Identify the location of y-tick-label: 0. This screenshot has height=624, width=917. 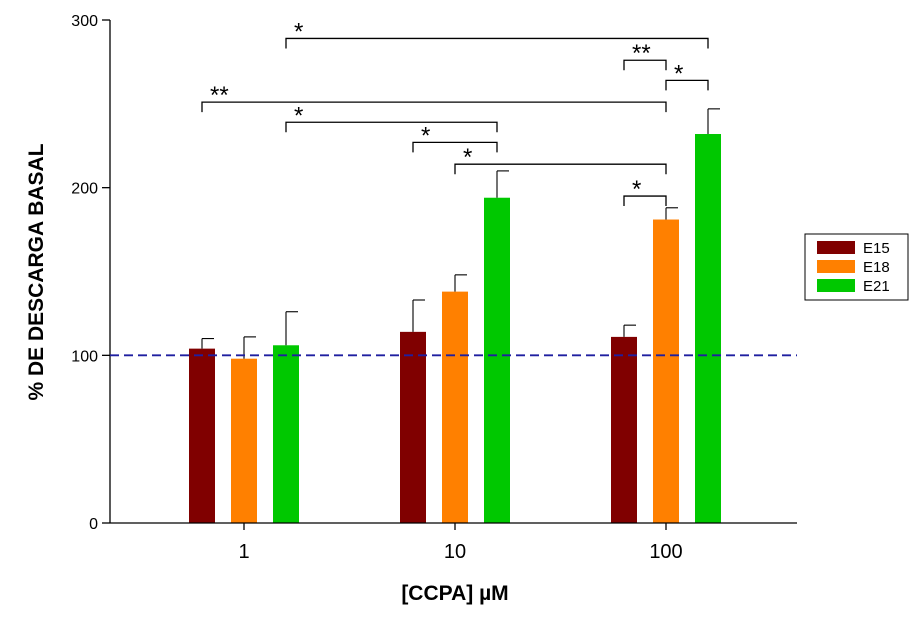
(93, 524).